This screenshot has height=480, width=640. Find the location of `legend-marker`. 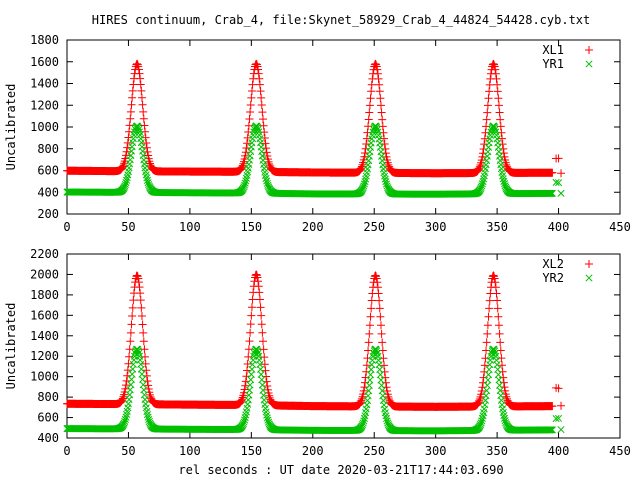

legend-marker is located at coordinates (589, 64).